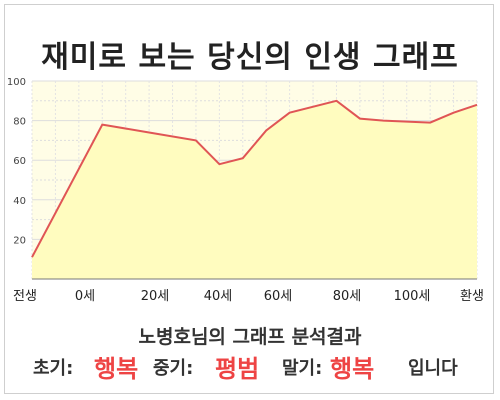 Image resolution: width=500 pixels, height=400 pixels. I want to click on middle-label: 중기:, so click(173, 368).